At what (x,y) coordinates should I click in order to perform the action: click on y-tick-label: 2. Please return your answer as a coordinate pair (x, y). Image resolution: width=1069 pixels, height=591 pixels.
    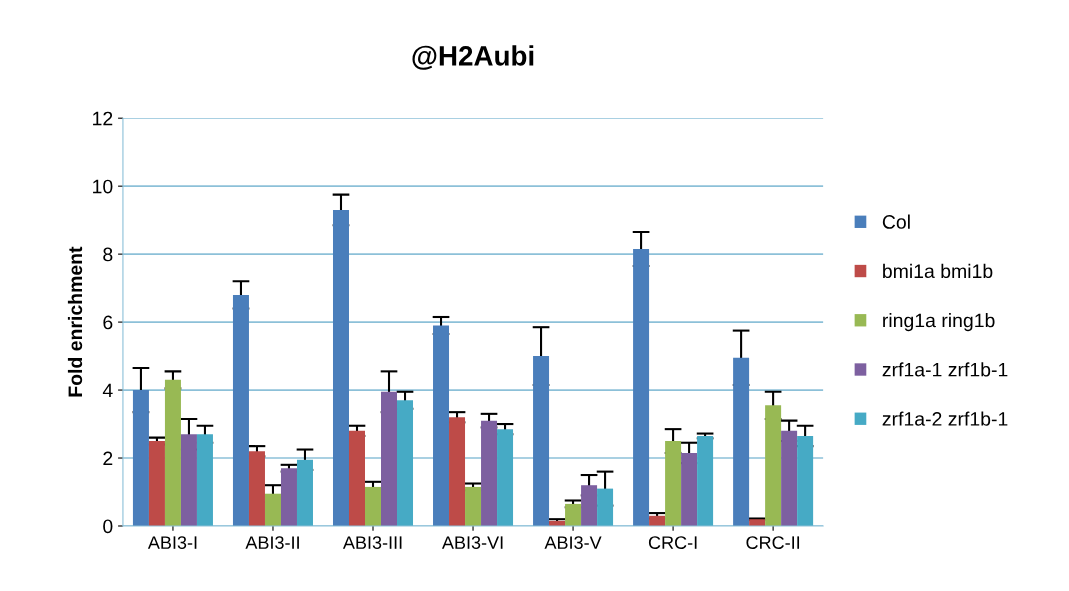
    Looking at the image, I should click on (108, 458).